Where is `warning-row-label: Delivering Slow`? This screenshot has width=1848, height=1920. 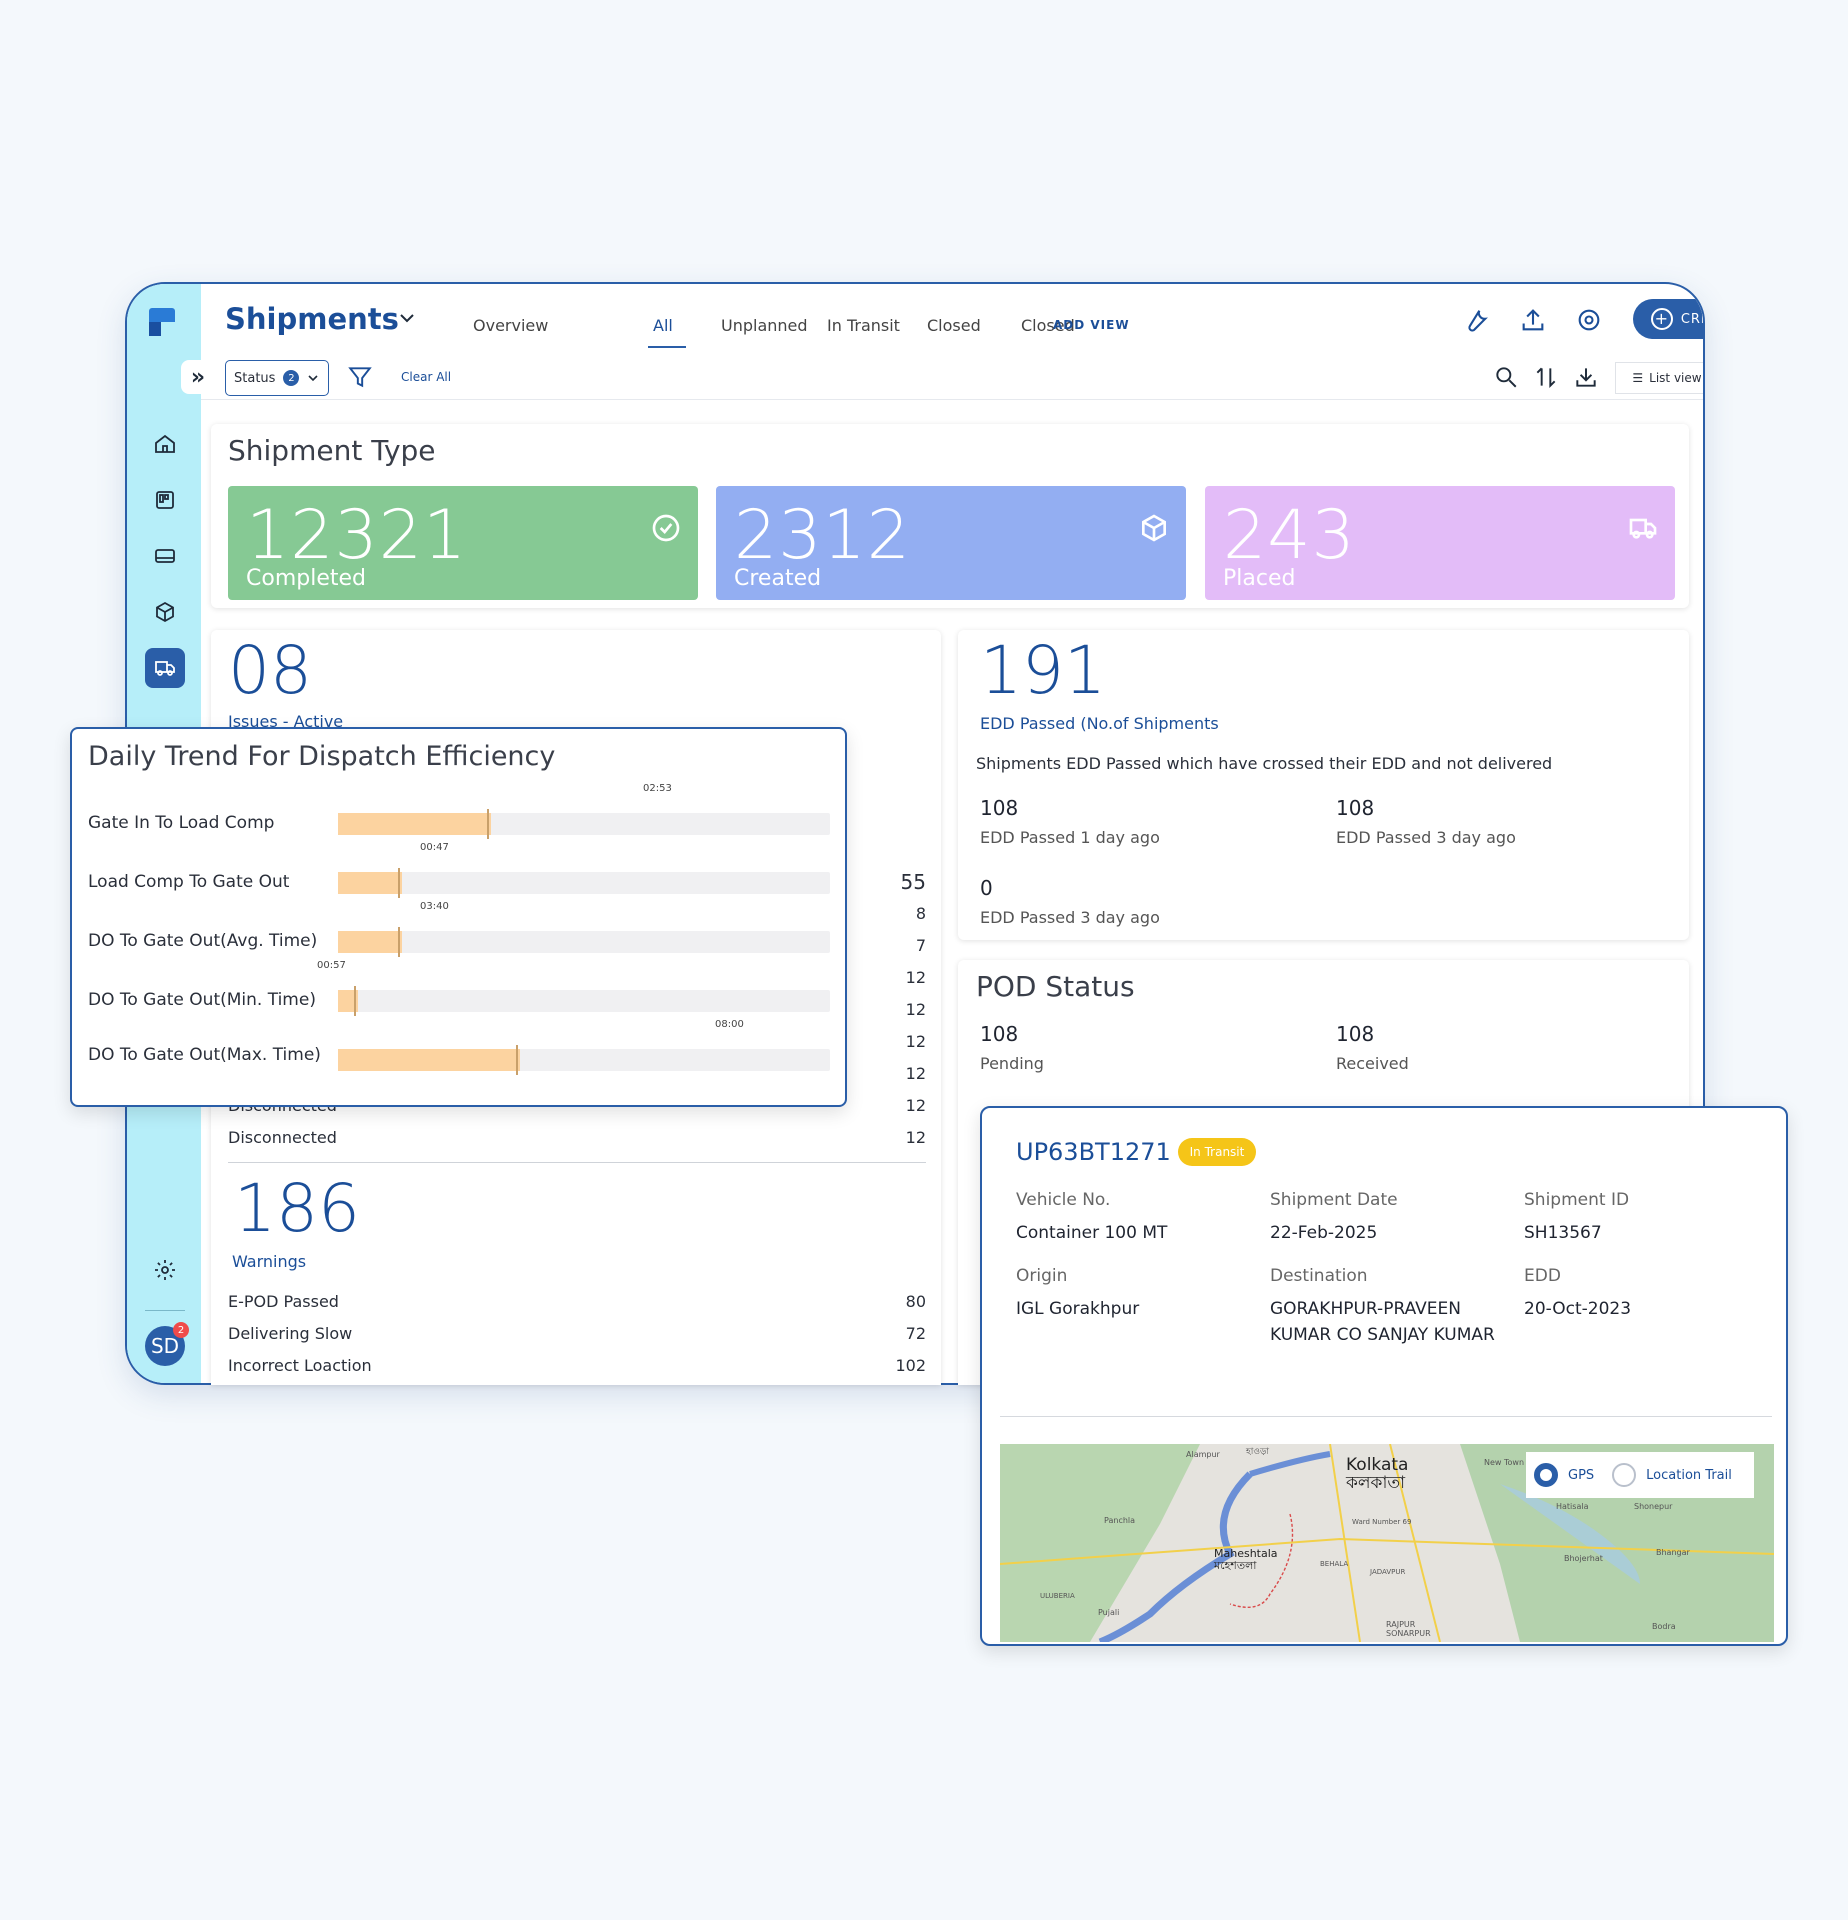
warning-row-label: Delivering Slow is located at coordinates (290, 1333).